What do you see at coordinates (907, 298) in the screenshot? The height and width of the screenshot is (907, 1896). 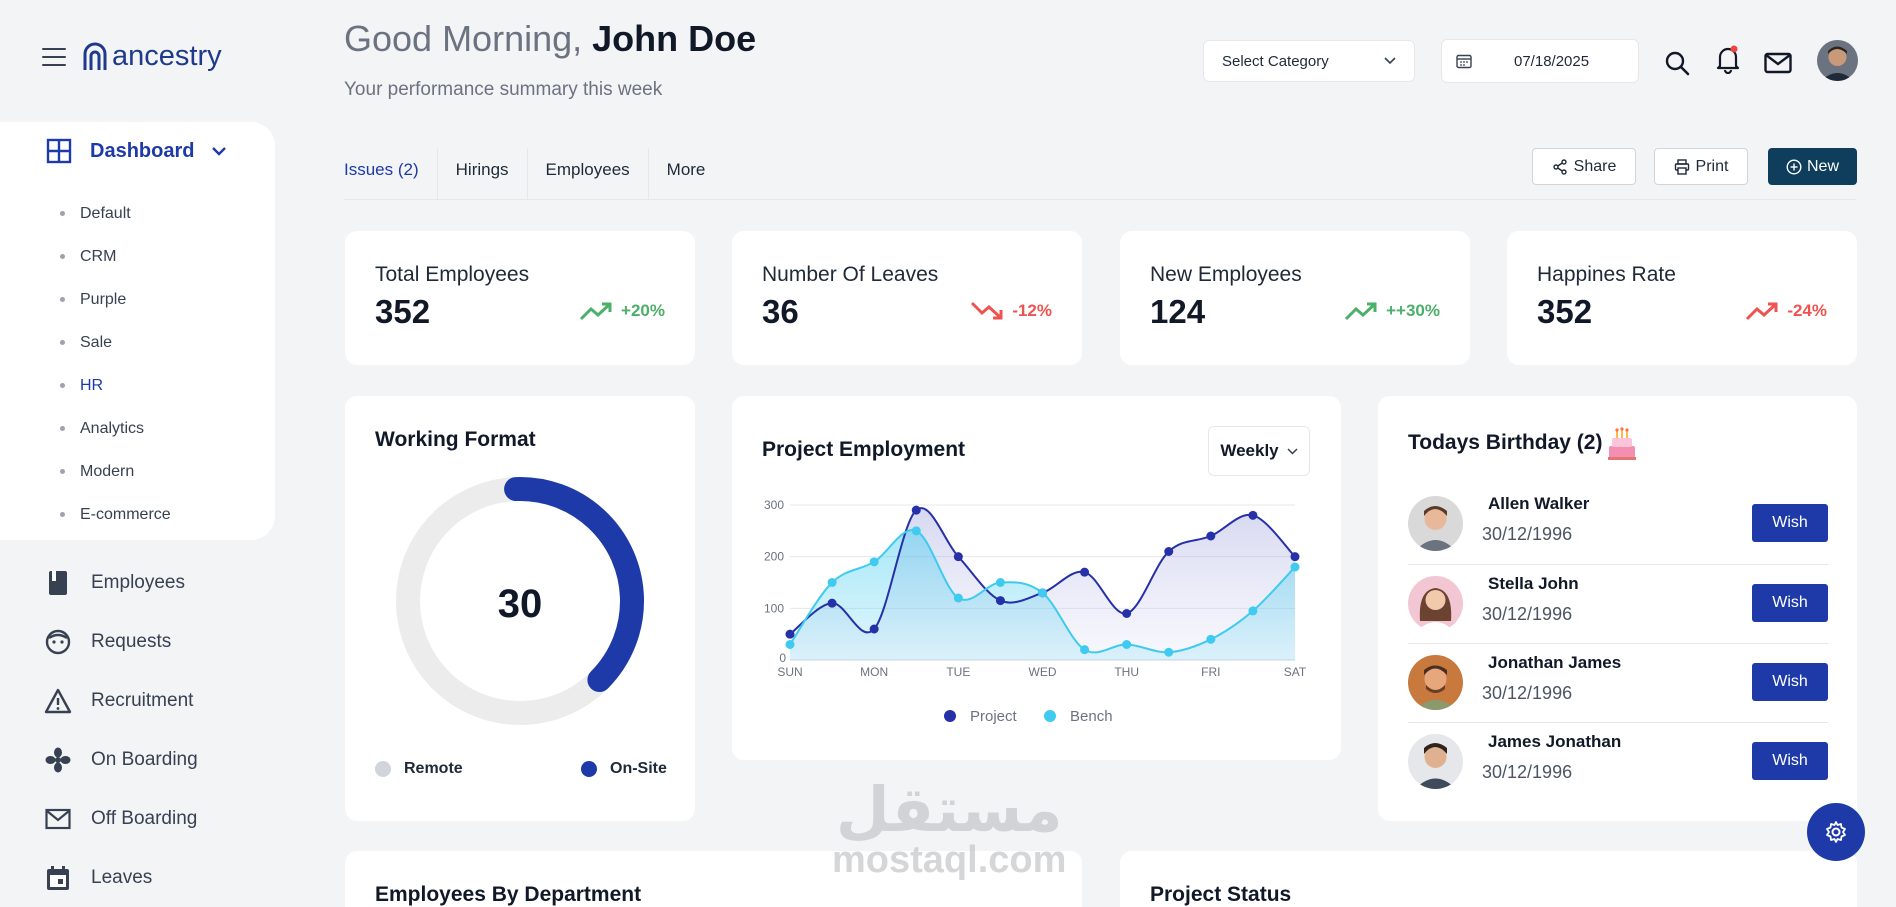 I see `stat-card-number-of-leaves: Number Of Leaves 36 -12%` at bounding box center [907, 298].